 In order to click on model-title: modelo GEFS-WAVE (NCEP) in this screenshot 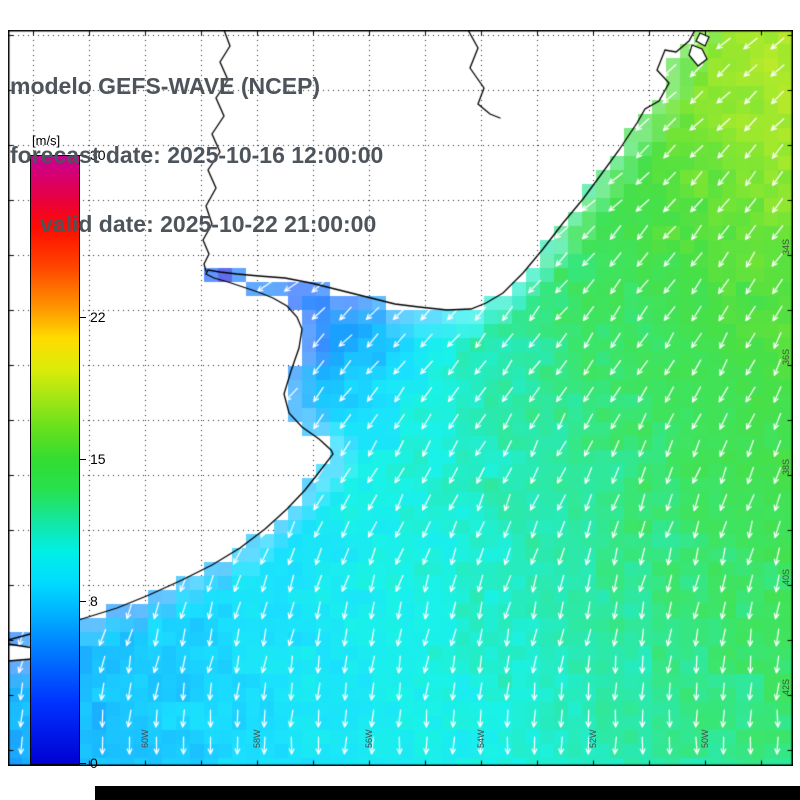, I will do `click(165, 86)`.